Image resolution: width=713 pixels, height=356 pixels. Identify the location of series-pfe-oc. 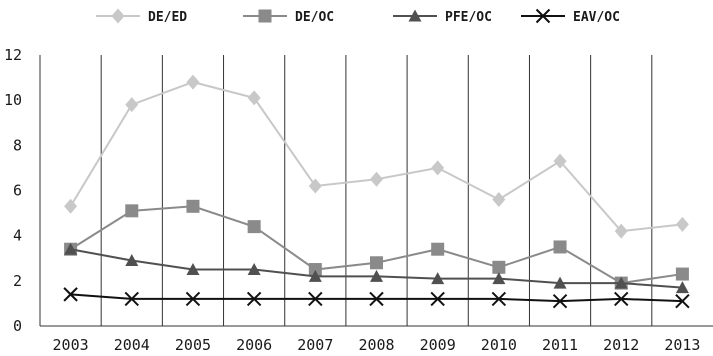
(376, 268).